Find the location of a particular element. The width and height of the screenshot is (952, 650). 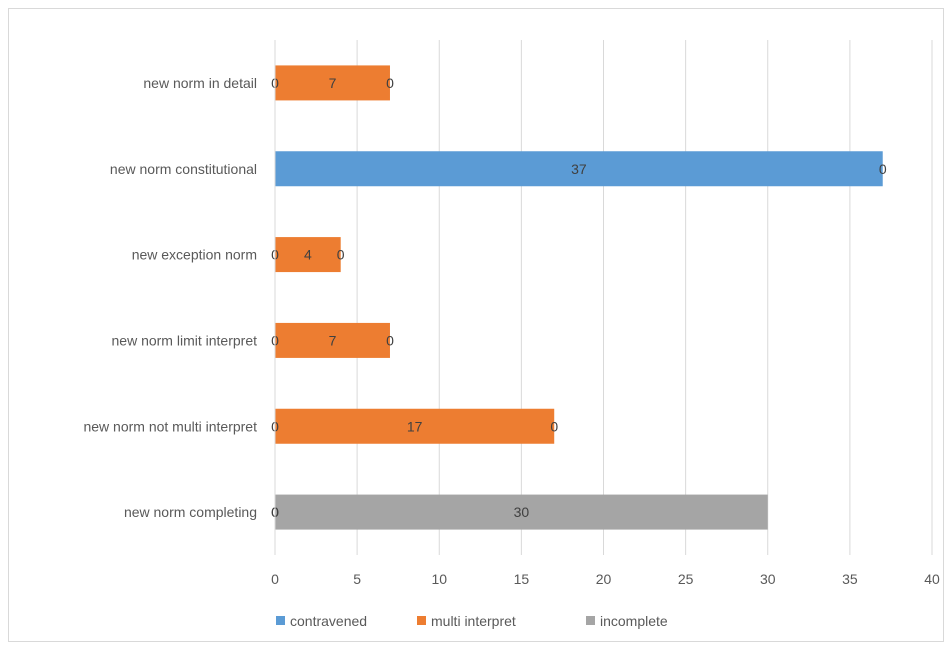

x-tick-label: 35 is located at coordinates (850, 579).